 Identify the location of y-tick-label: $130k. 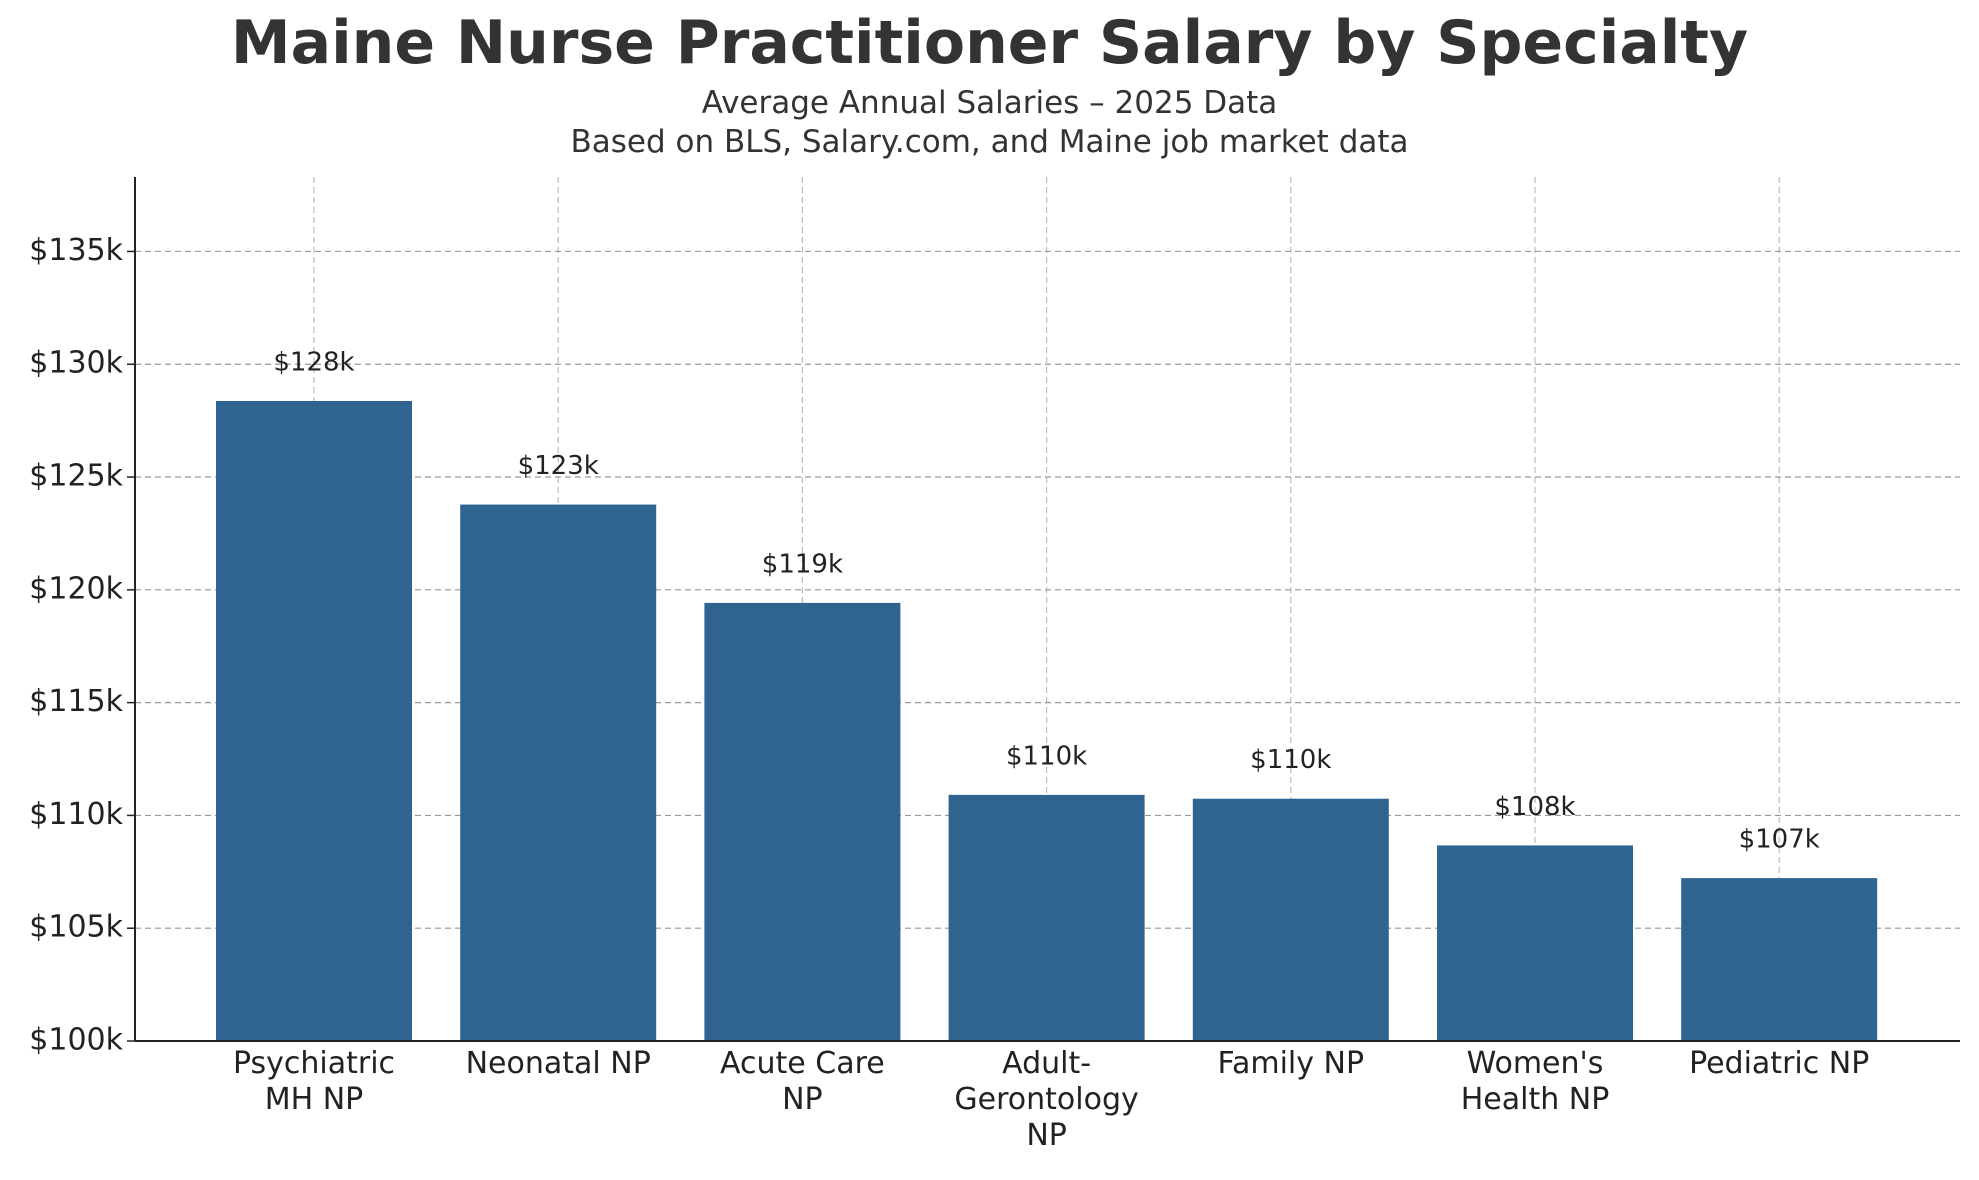
(76, 363).